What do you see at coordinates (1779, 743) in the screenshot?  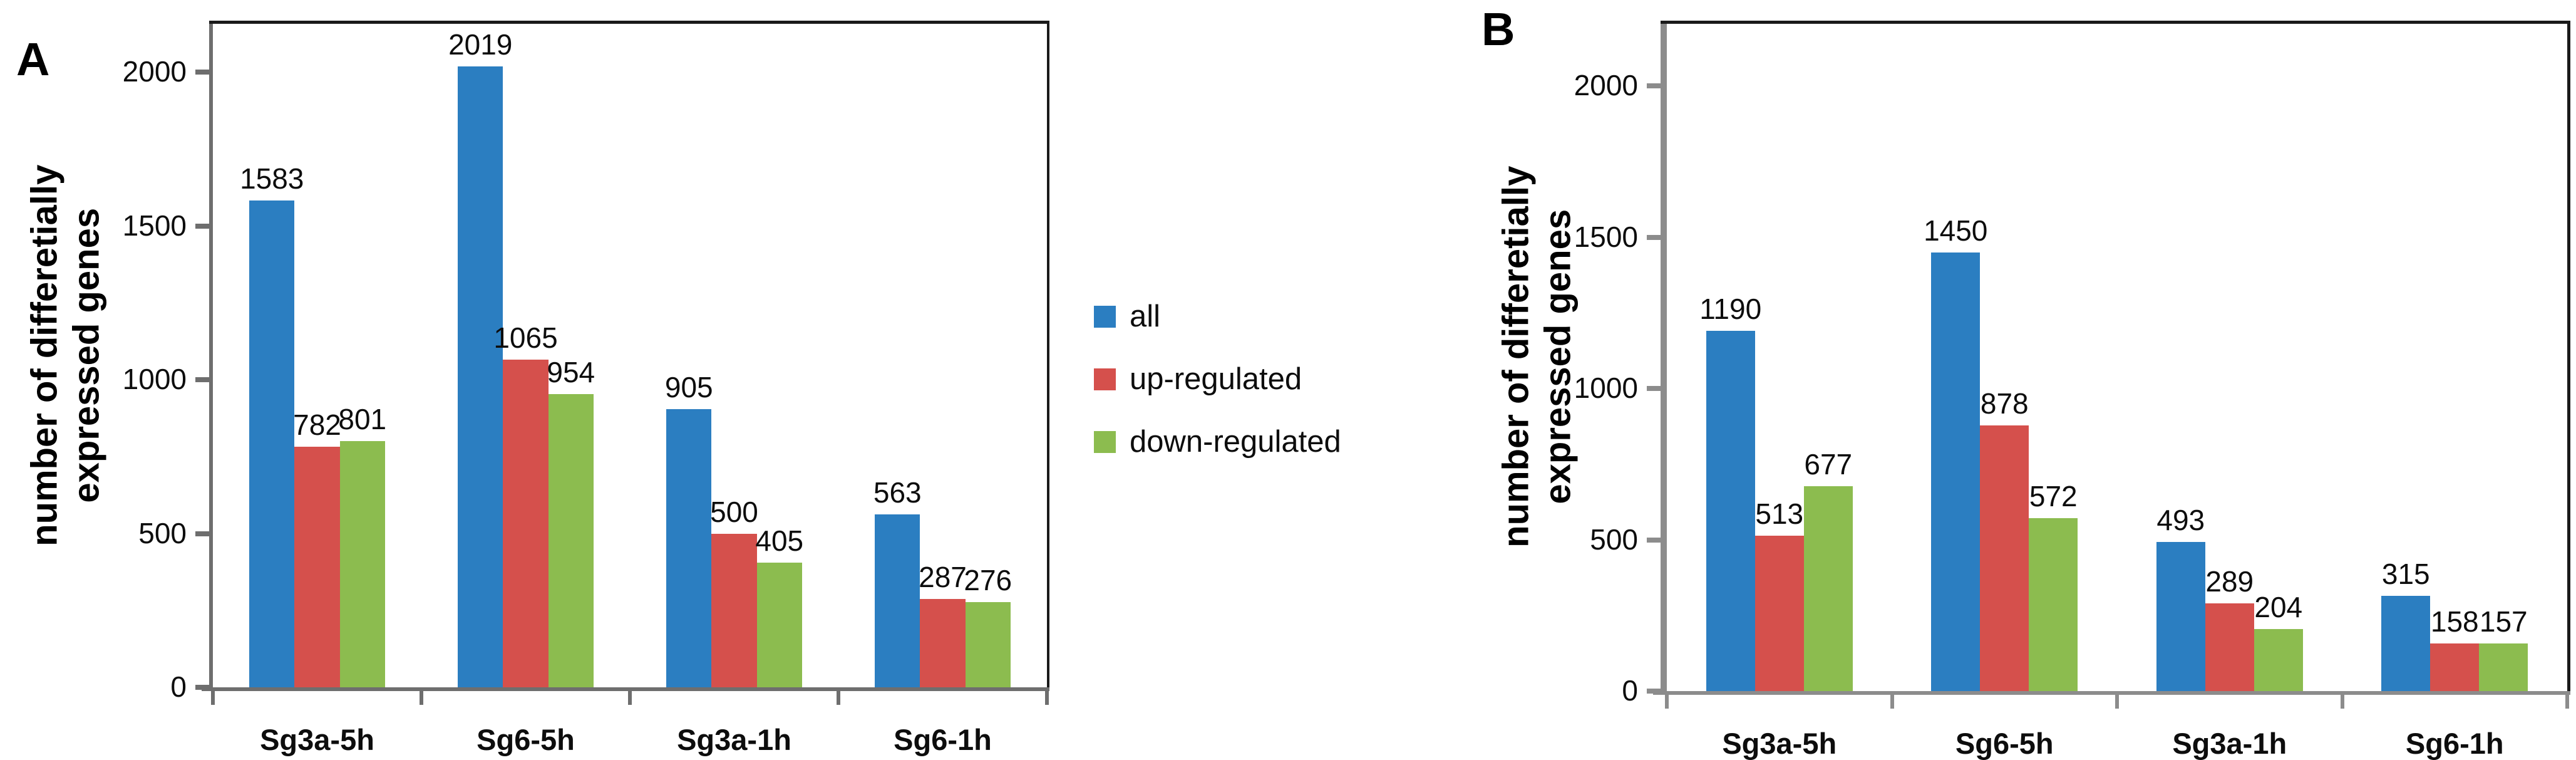 I see `panel-b-x-category-label: Sg3a-5h` at bounding box center [1779, 743].